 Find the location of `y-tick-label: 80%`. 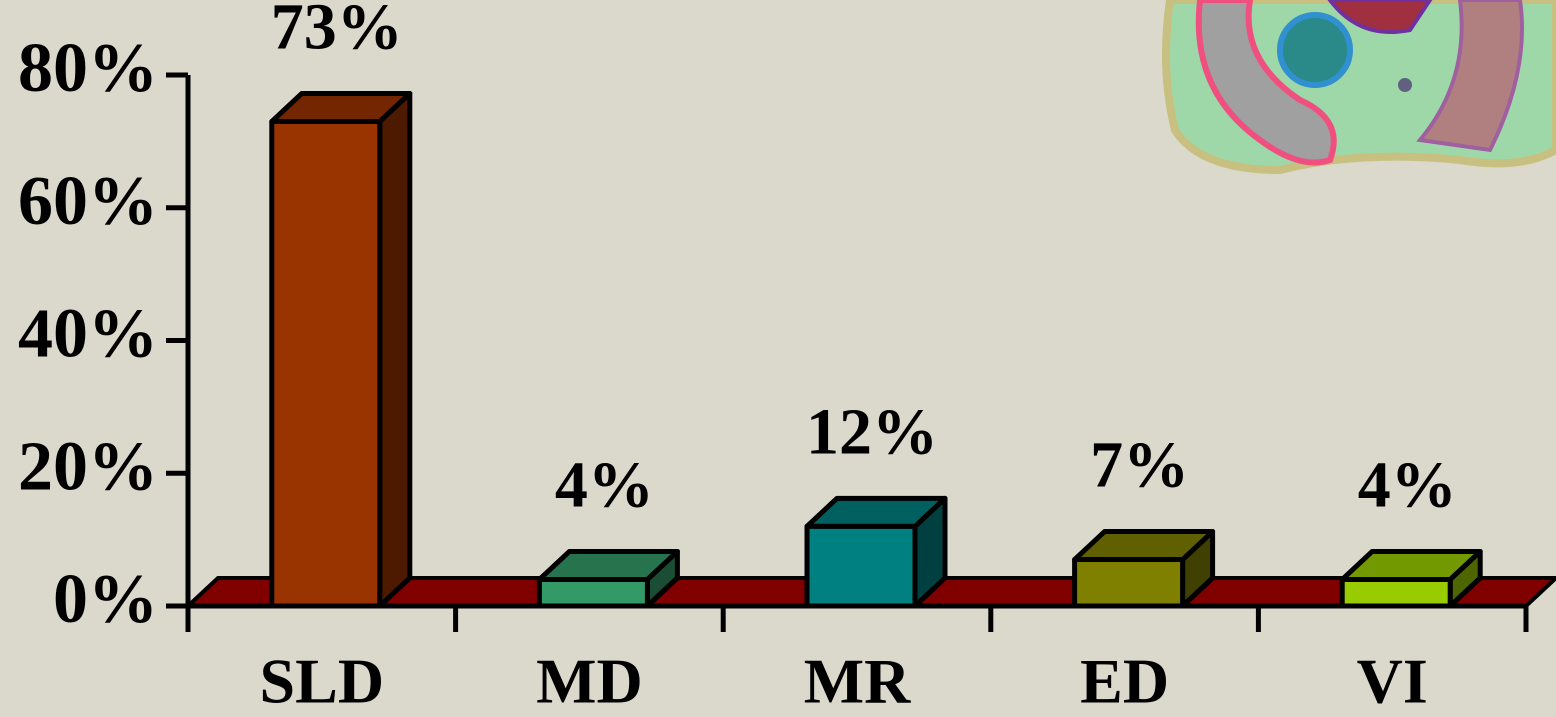

y-tick-label: 80% is located at coordinates (88, 68).